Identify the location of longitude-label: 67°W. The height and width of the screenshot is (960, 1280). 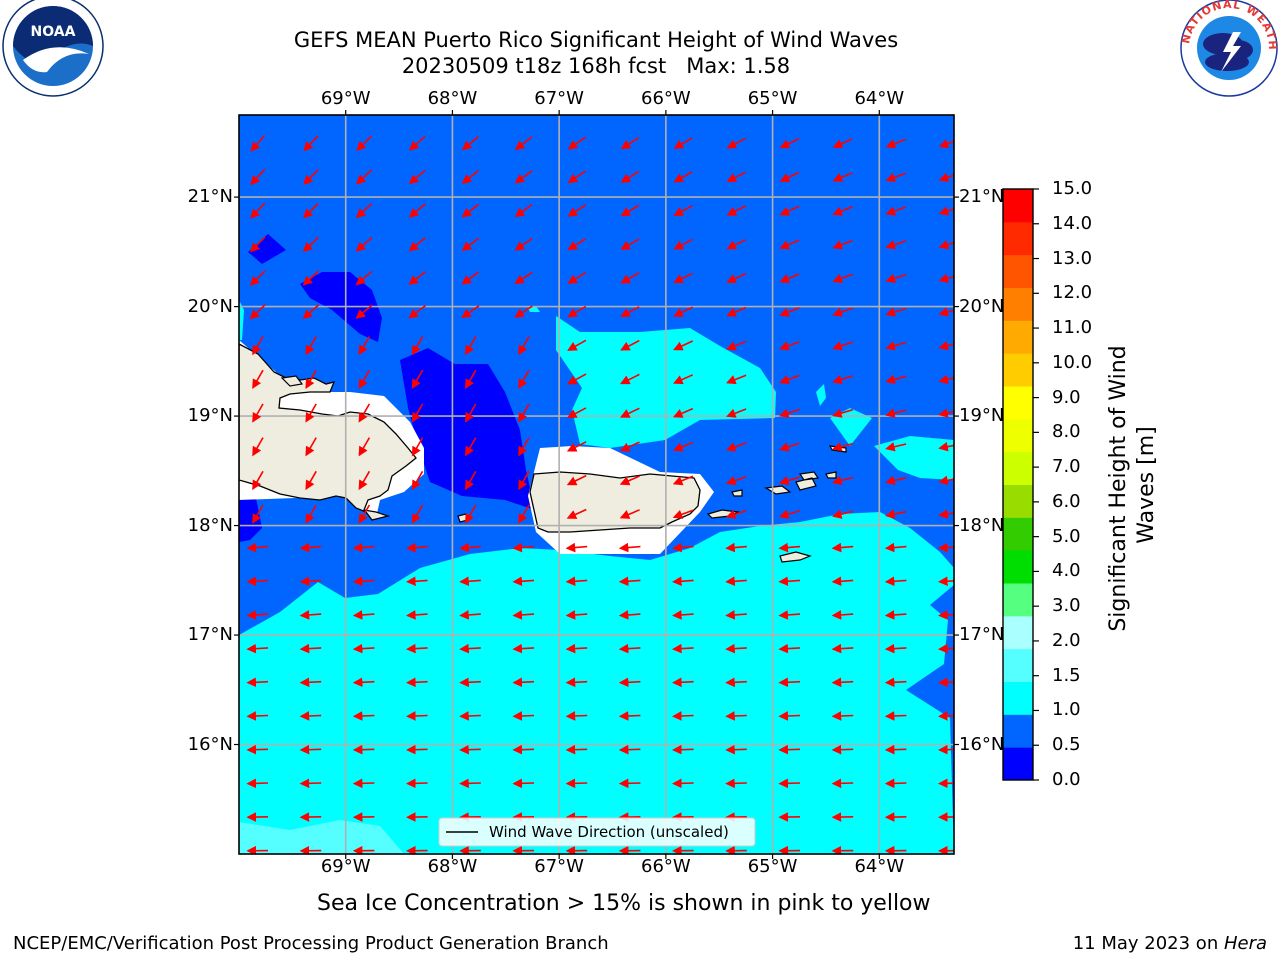
(559, 866).